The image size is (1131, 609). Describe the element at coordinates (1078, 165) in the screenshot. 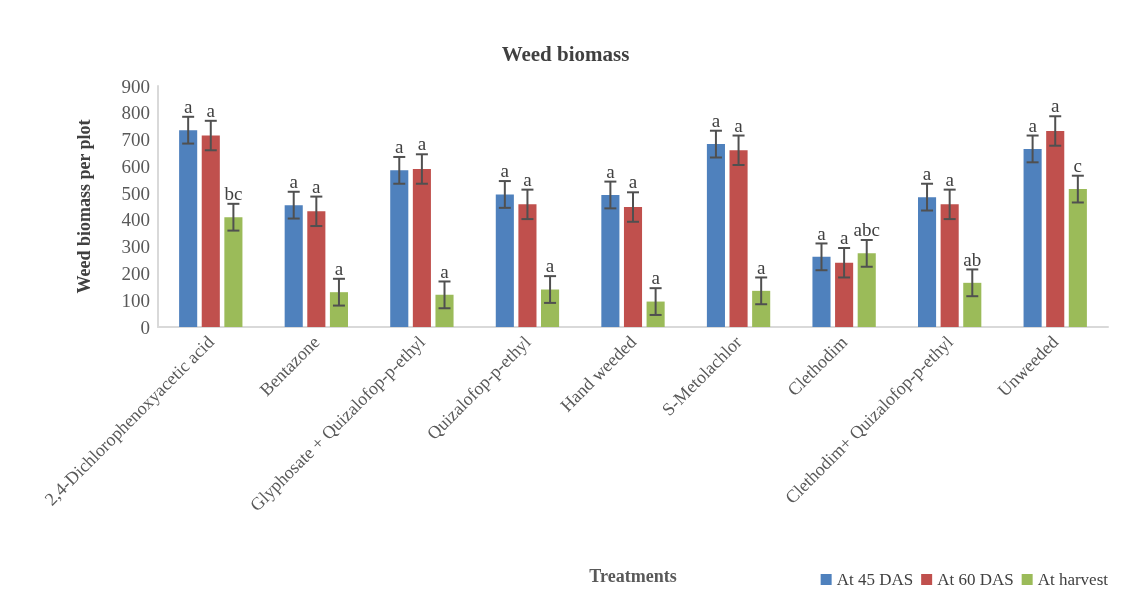

I see `data-label: c` at that location.